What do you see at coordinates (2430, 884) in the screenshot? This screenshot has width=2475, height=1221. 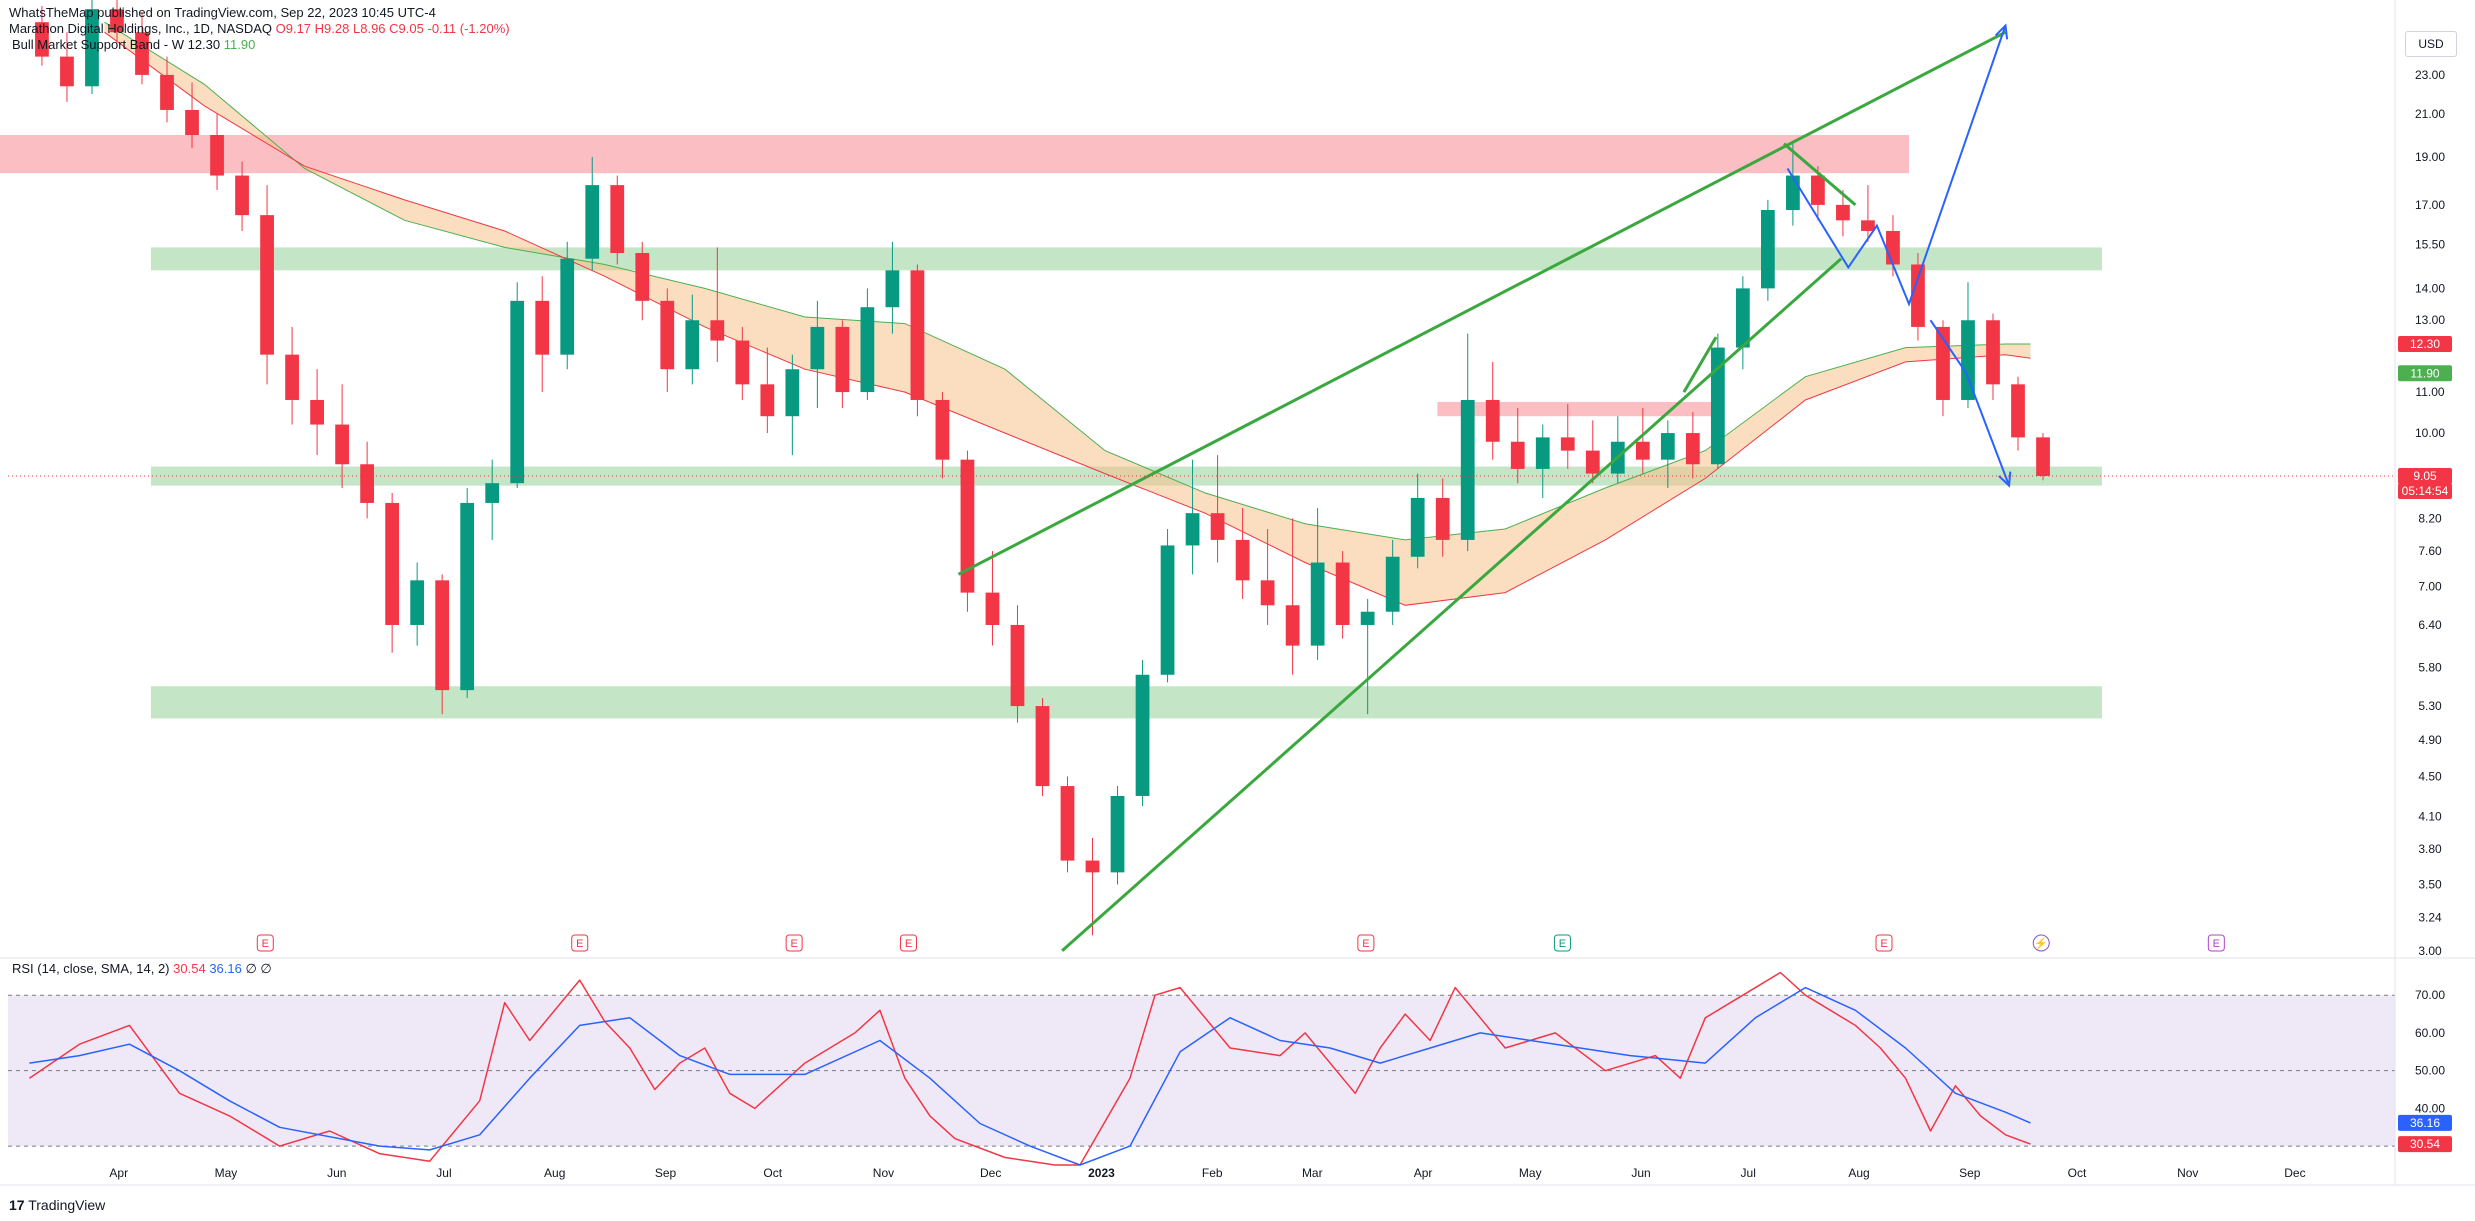 I see `price-tick-label: 3.50` at bounding box center [2430, 884].